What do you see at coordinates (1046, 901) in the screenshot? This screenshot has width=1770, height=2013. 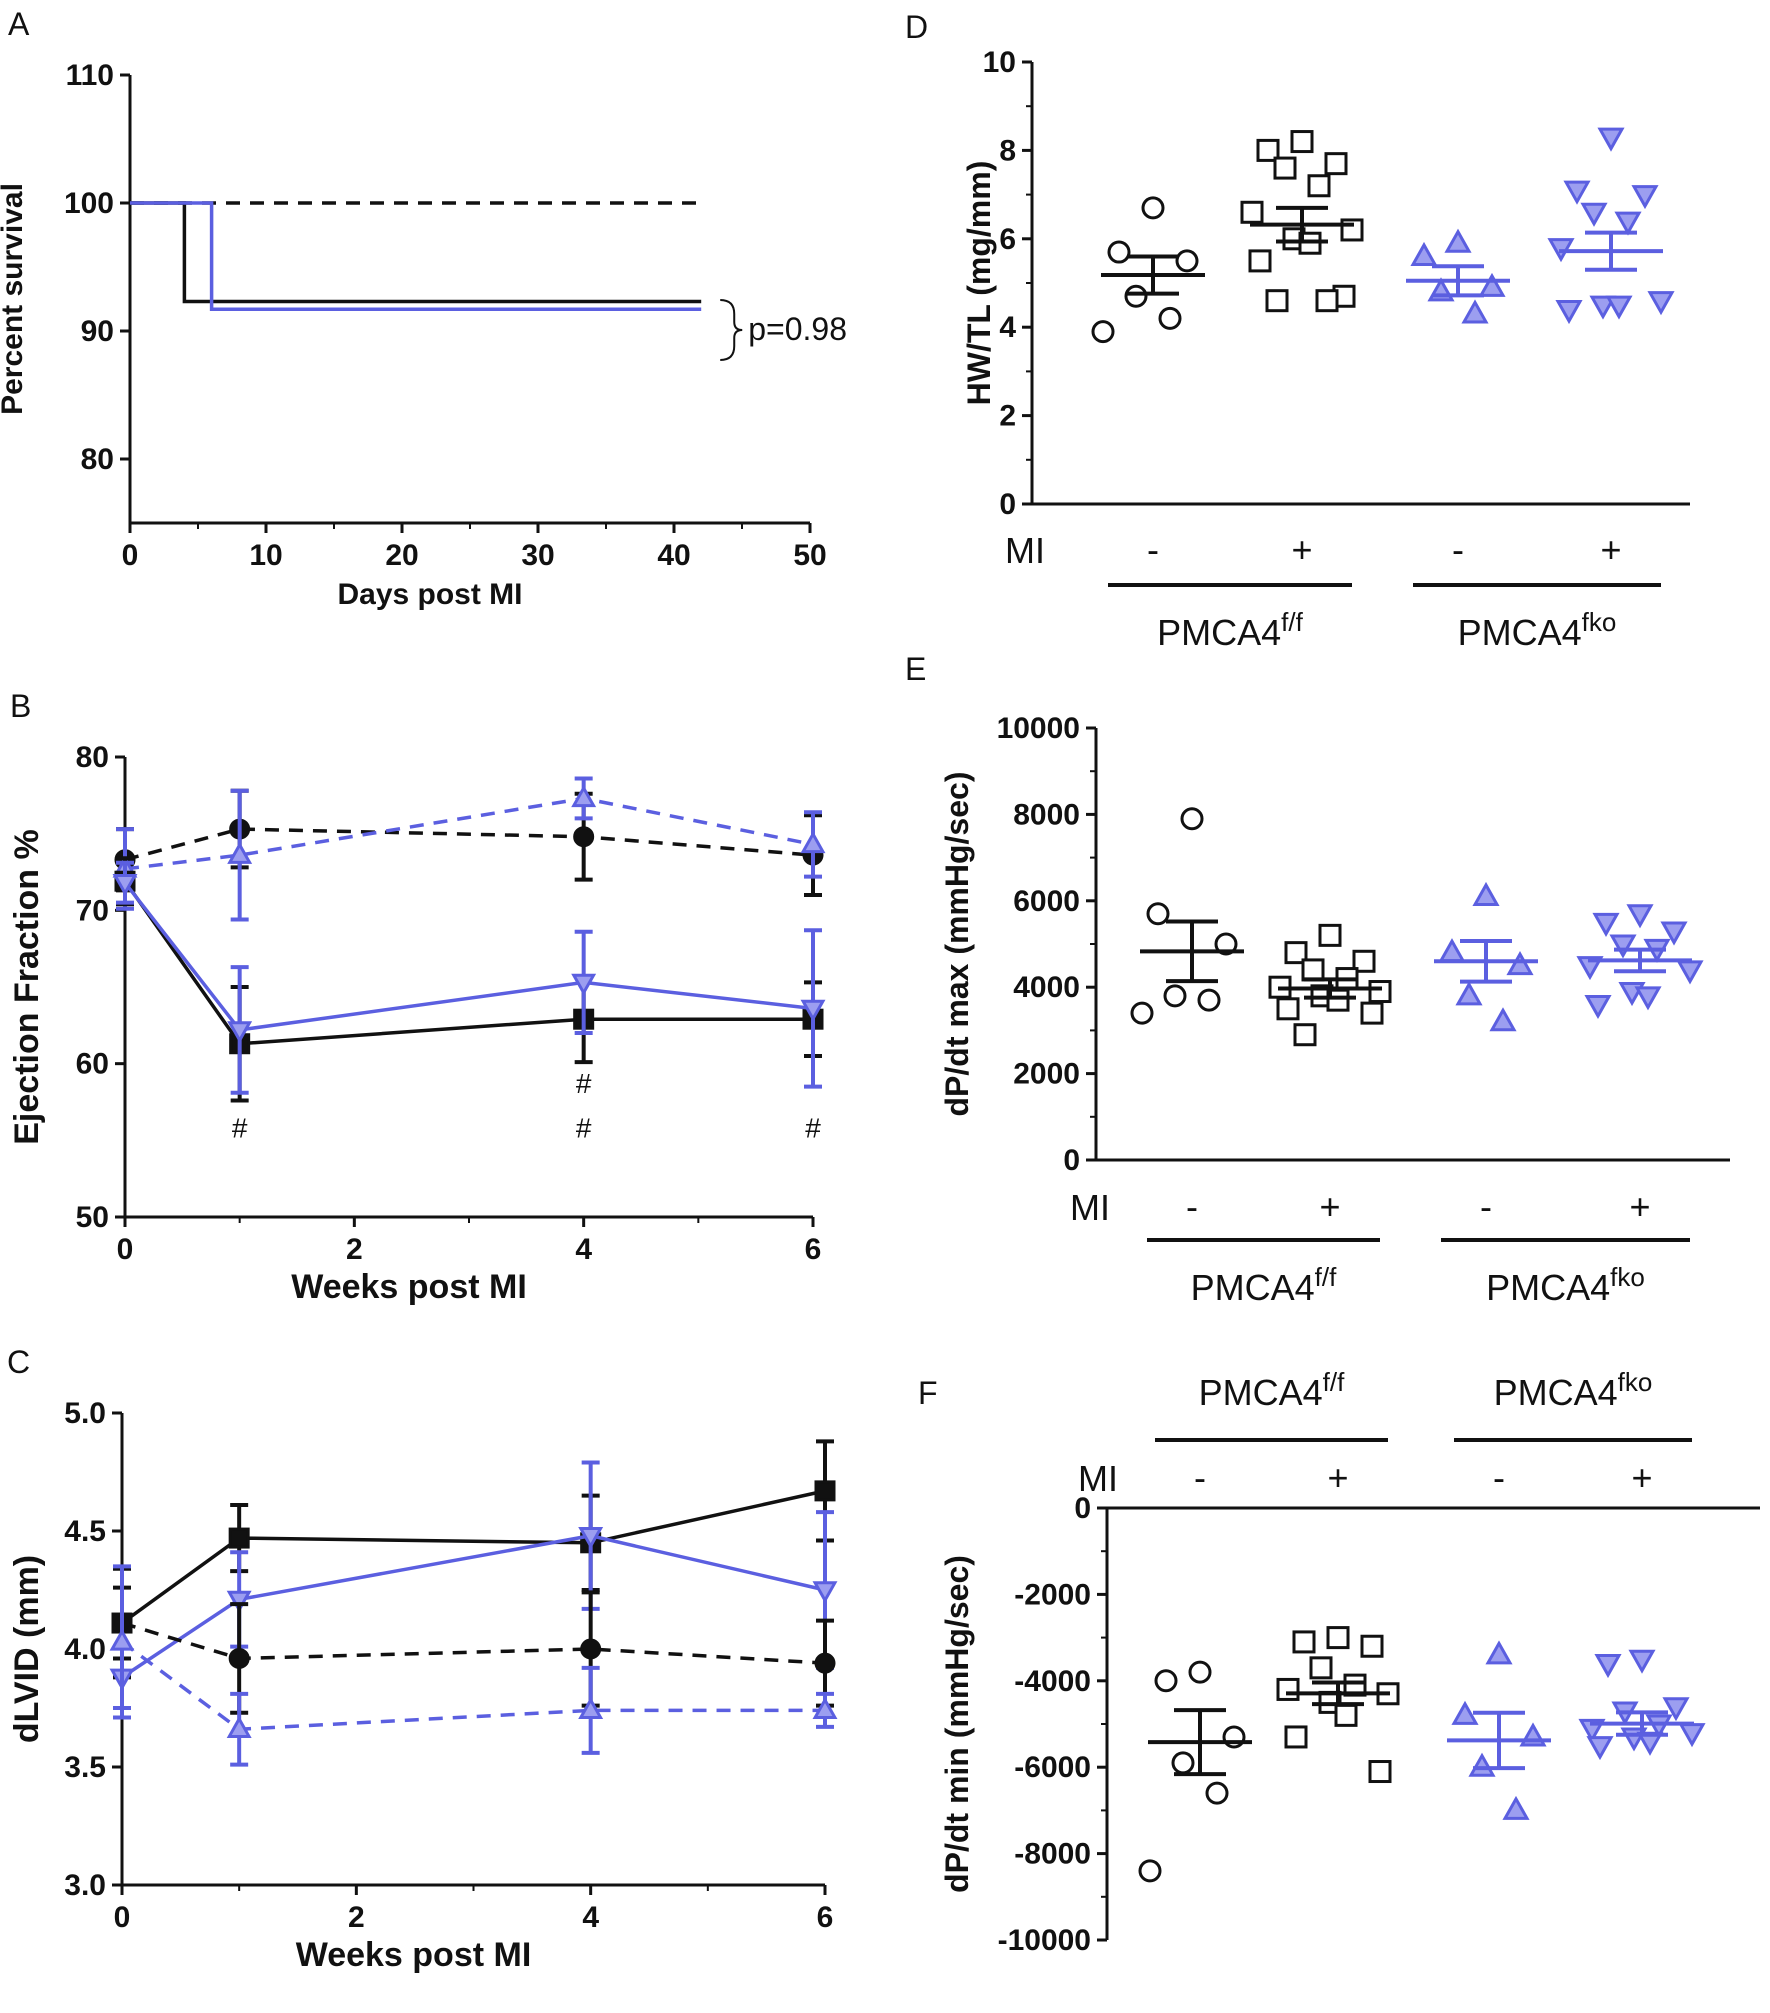 I see `y-tick-label: 6000` at bounding box center [1046, 901].